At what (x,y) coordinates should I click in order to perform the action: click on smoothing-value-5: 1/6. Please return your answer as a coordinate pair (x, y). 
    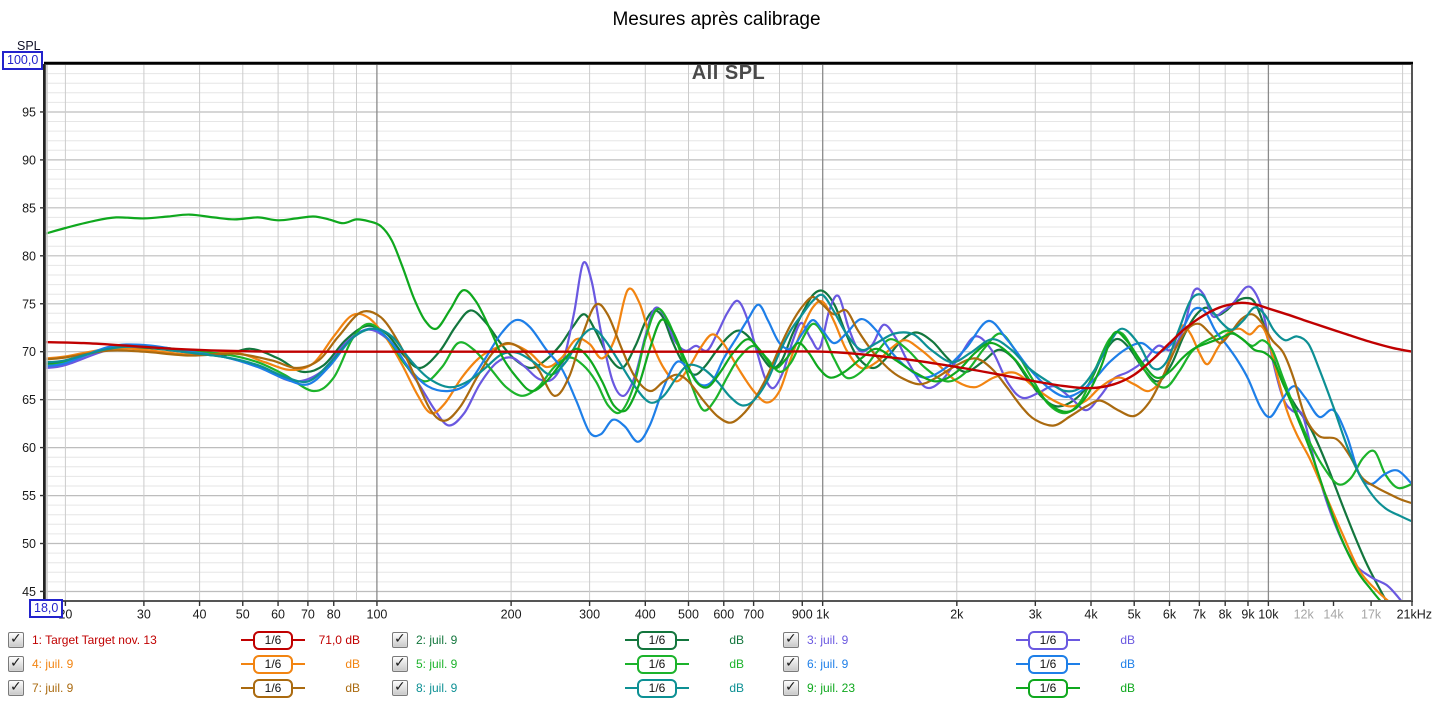
    Looking at the image, I should click on (657, 664).